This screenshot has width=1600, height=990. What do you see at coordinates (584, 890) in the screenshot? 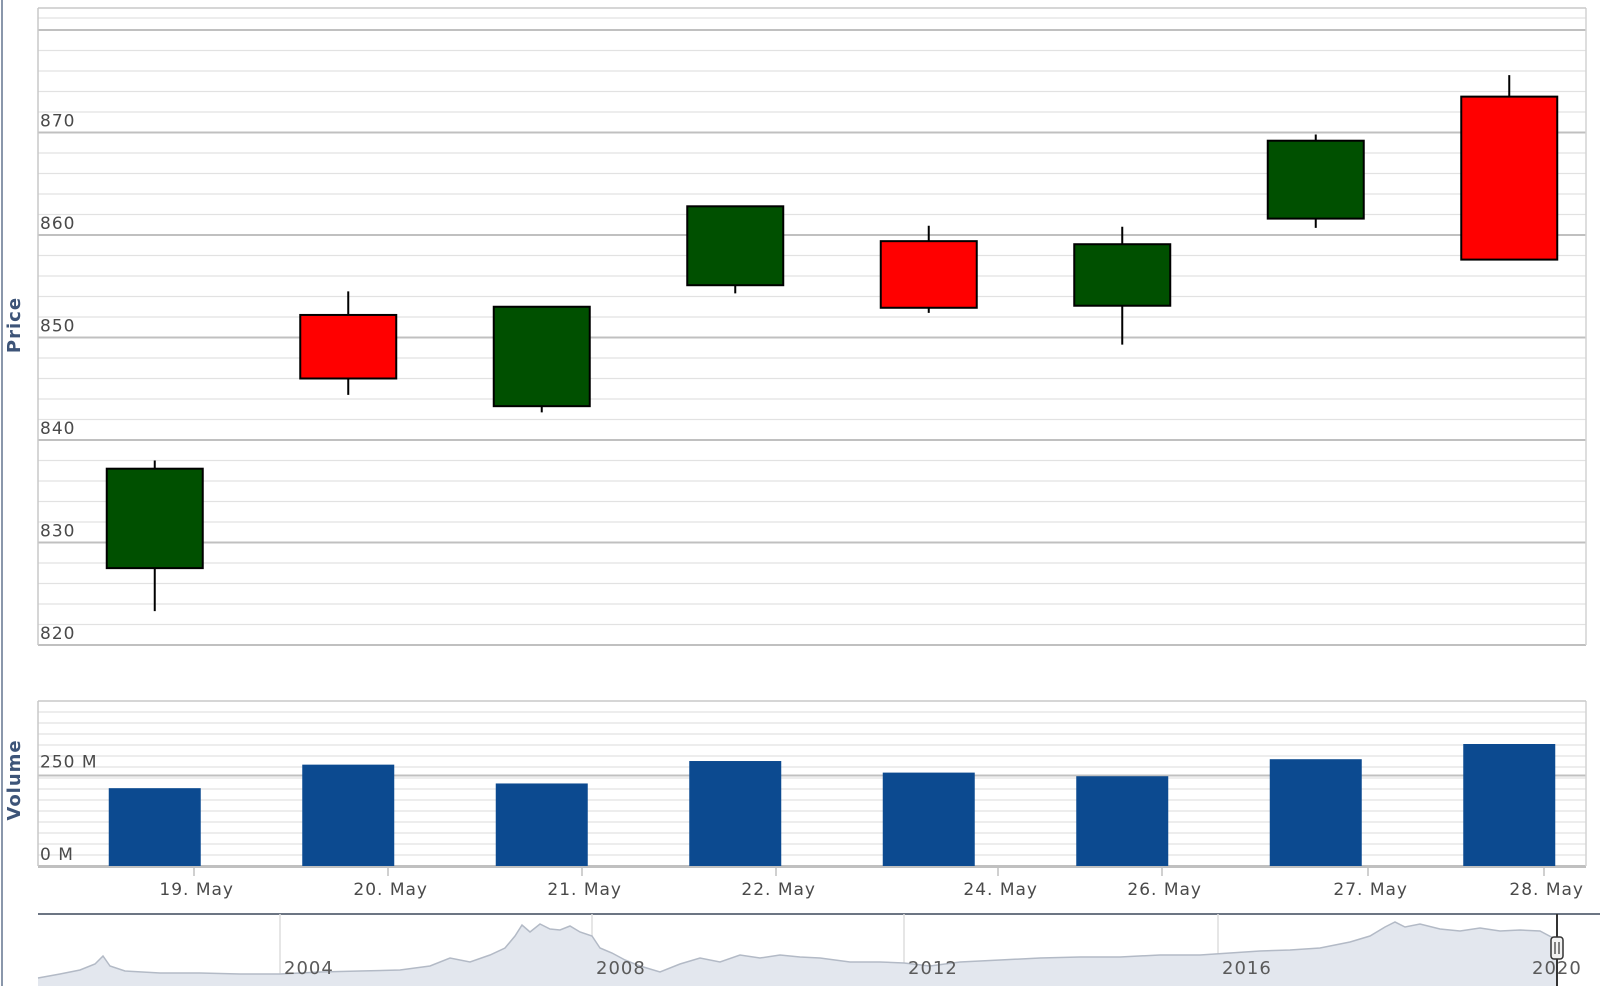
I see `x-tick-label: 21. May` at bounding box center [584, 890].